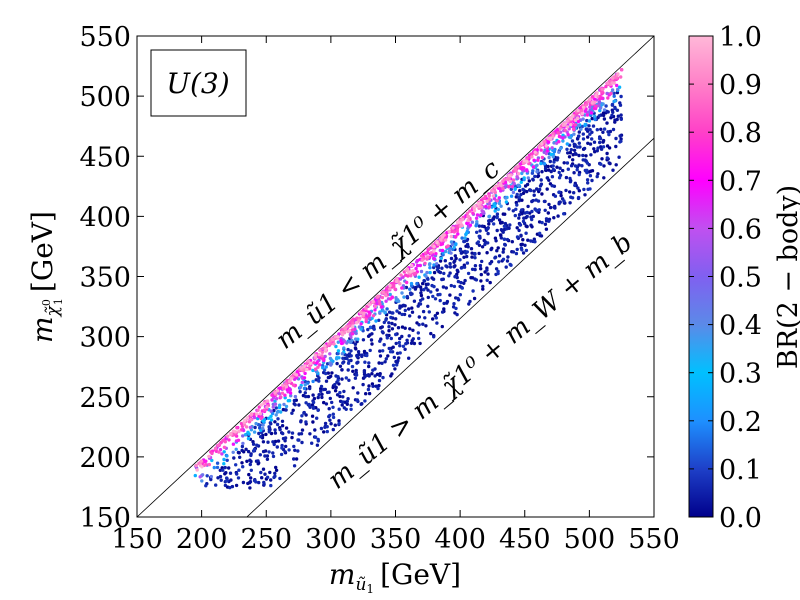  What do you see at coordinates (105, 278) in the screenshot?
I see `y-tick-label: 350` at bounding box center [105, 278].